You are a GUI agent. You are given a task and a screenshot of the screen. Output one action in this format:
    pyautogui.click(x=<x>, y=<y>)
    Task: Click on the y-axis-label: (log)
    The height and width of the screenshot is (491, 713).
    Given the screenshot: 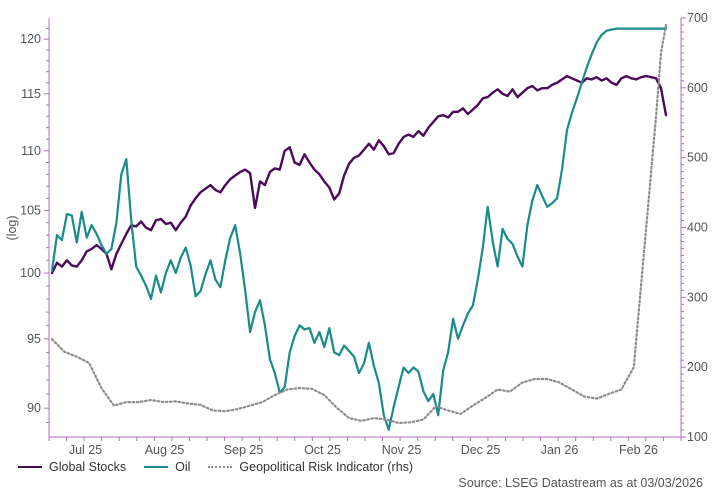 What is the action you would take?
    pyautogui.click(x=12, y=227)
    